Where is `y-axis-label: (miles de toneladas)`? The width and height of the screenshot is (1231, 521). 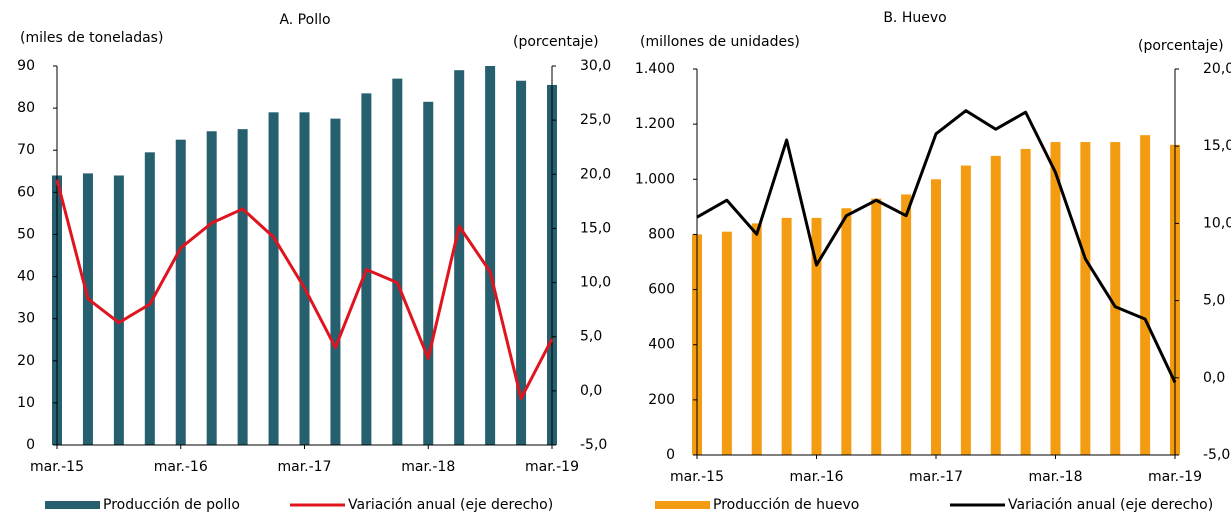
y-axis-label: (miles de toneladas) is located at coordinates (91, 38).